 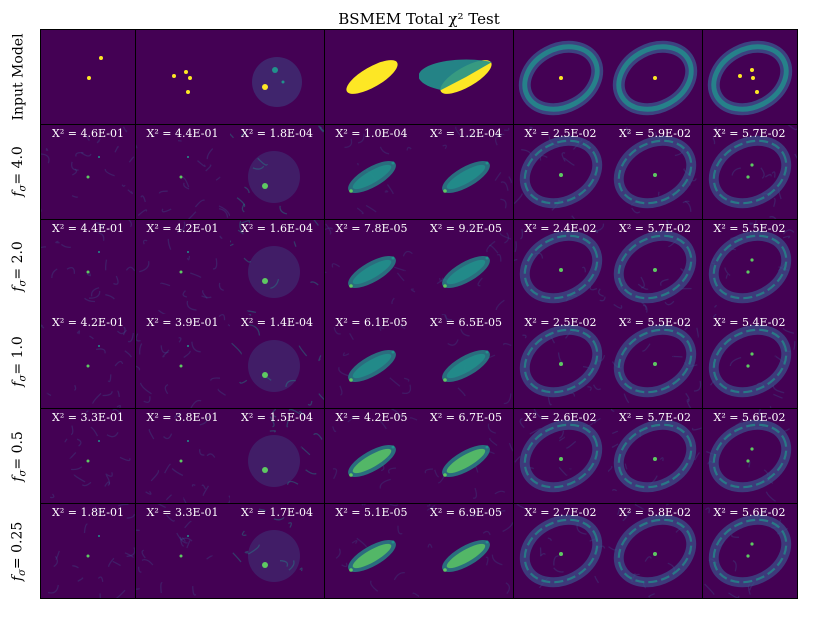 What do you see at coordinates (17, 260) in the screenshot?
I see `f-sigma-value: = 2.0` at bounding box center [17, 260].